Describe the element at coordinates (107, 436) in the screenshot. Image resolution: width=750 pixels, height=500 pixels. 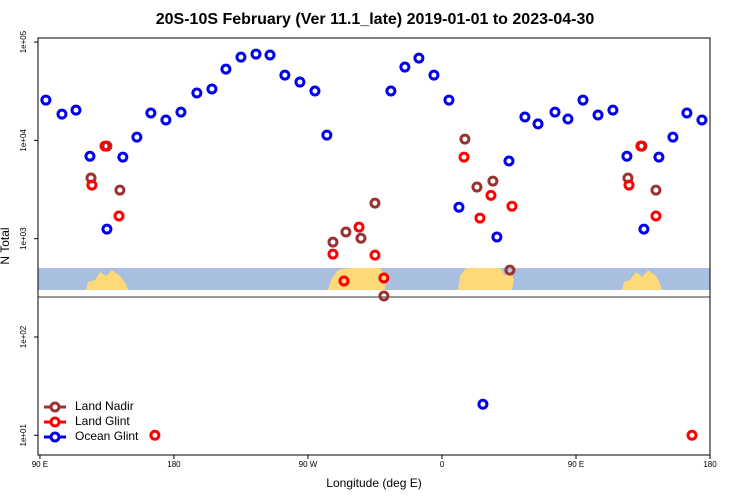
I see `legend-label: Ocean Glint` at that location.